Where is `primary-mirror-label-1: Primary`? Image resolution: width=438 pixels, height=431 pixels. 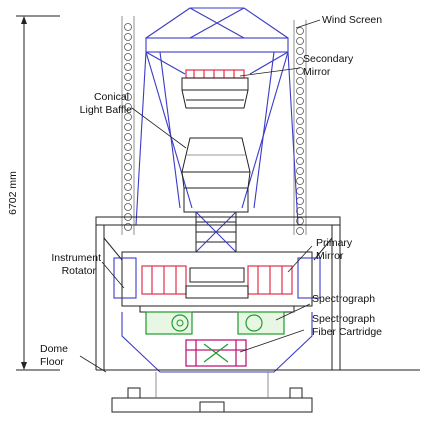 primary-mirror-label-1: Primary is located at coordinates (334, 243).